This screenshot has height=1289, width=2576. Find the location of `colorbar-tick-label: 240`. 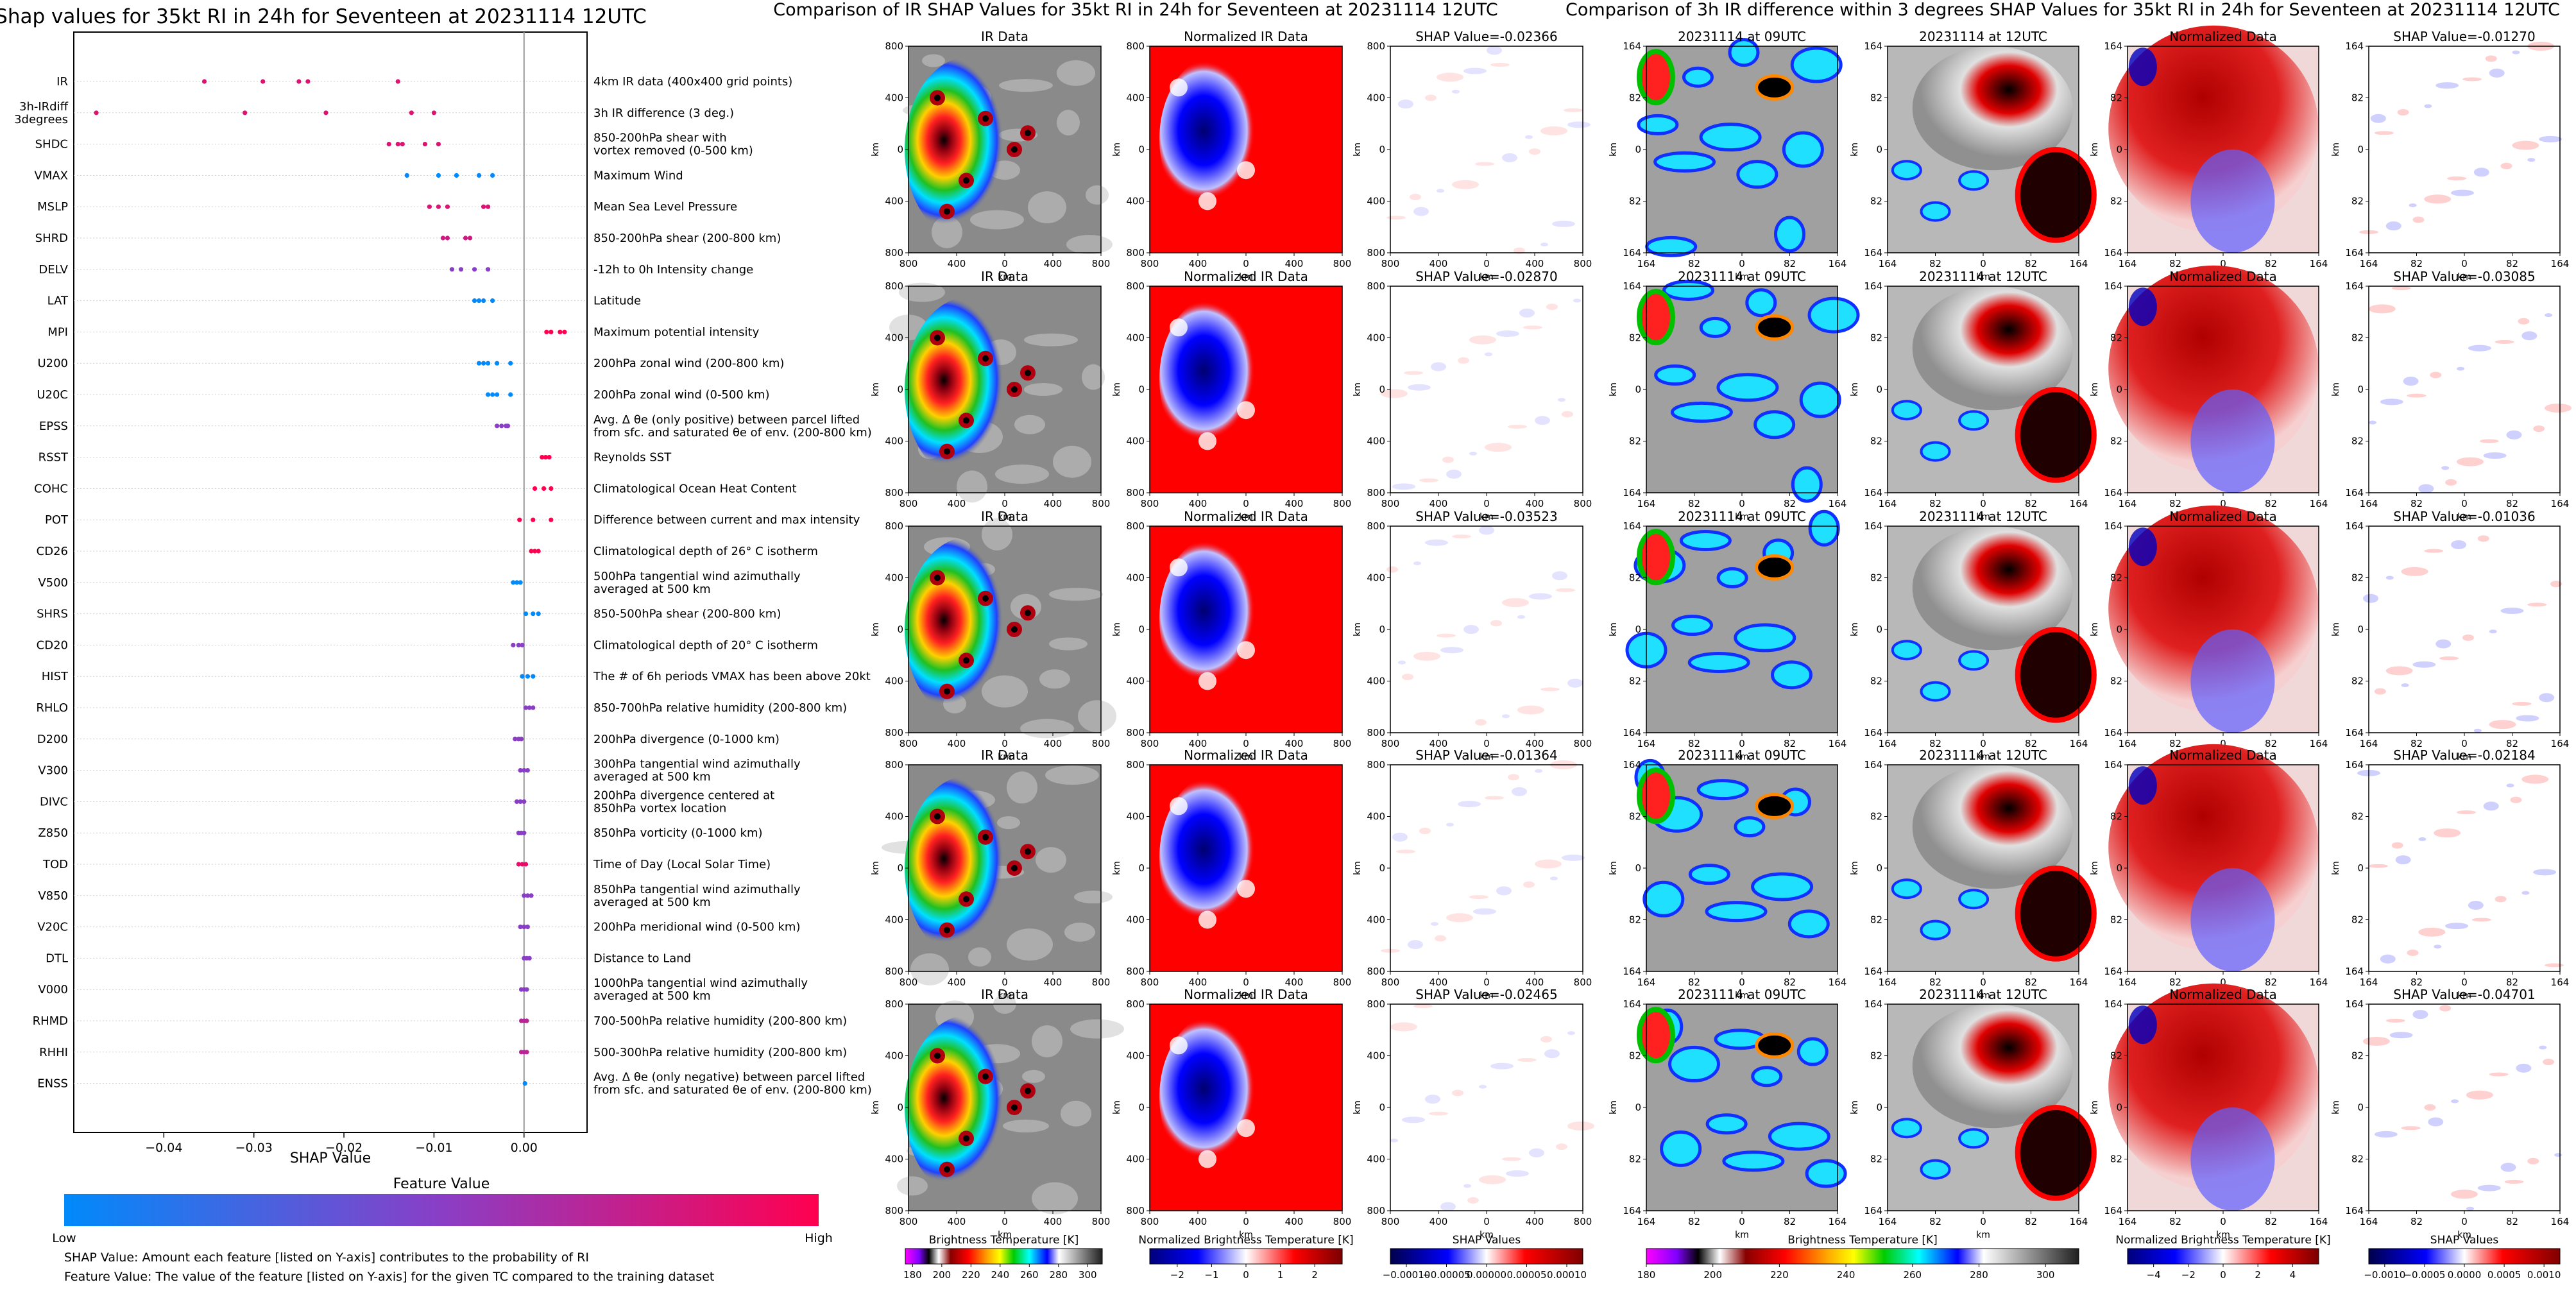

colorbar-tick-label: 240 is located at coordinates (1846, 1275).